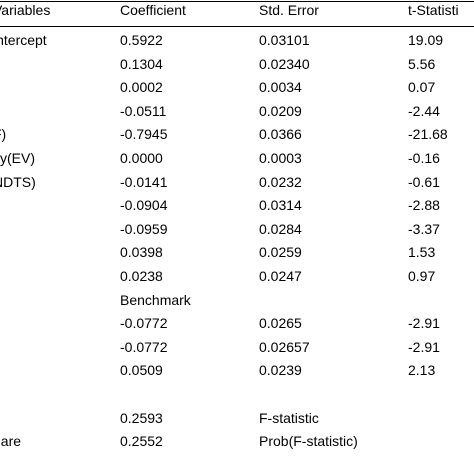  What do you see at coordinates (422, 87) in the screenshot?
I see `t-statistic-cell: 0.07` at bounding box center [422, 87].